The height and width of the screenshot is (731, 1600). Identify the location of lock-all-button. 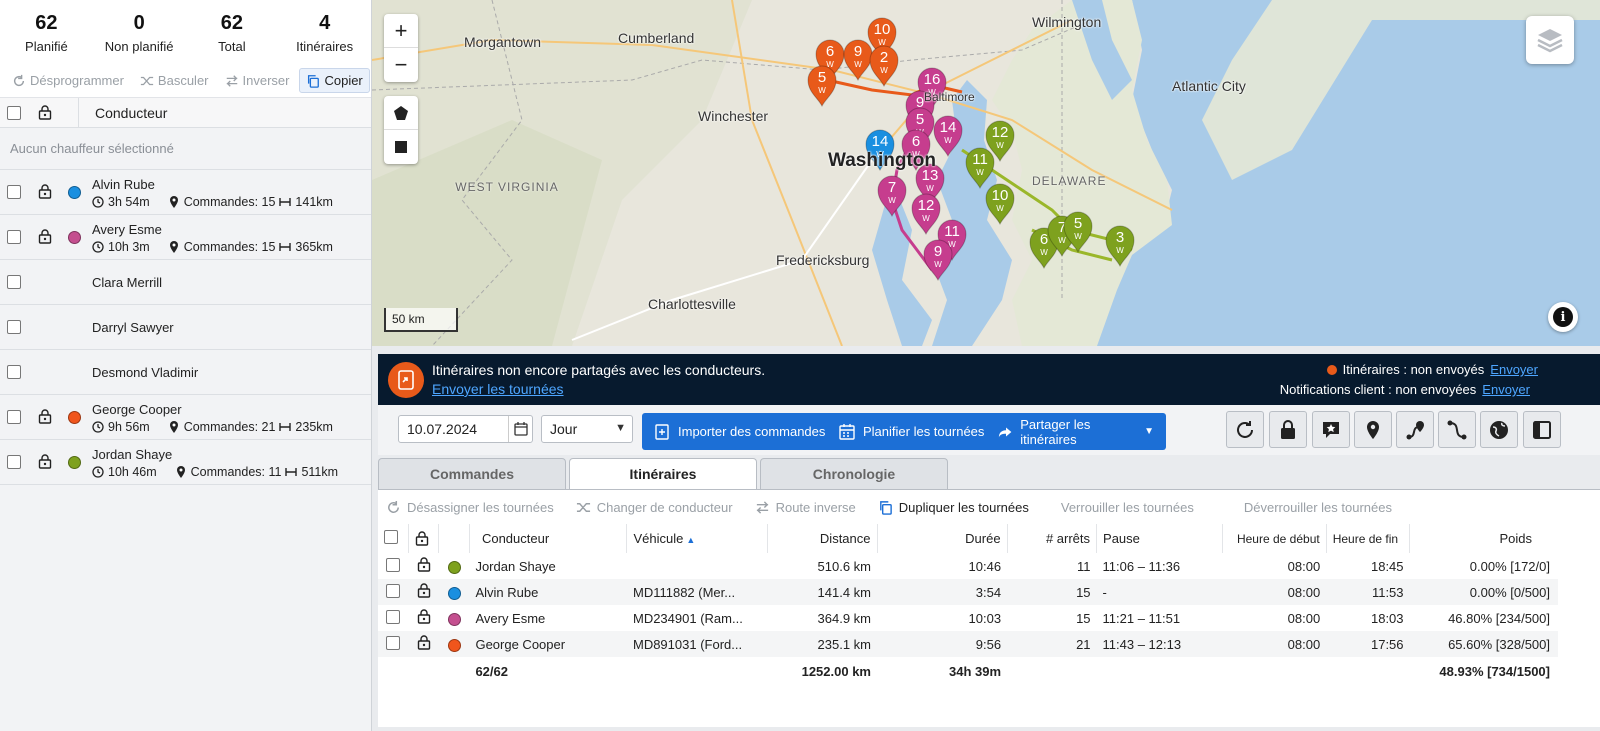
(1288, 429).